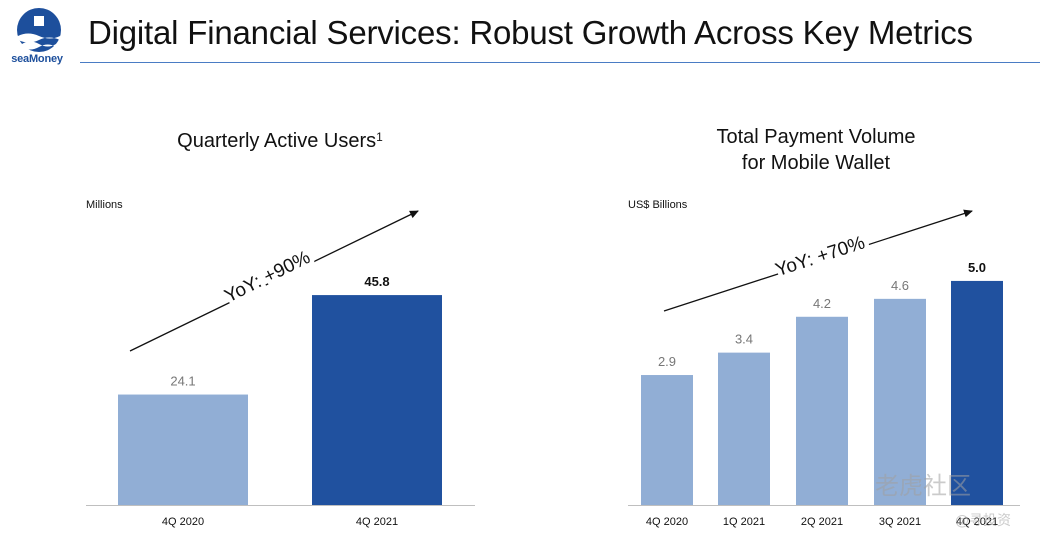 The height and width of the screenshot is (542, 1040). Describe the element at coordinates (820, 256) in the screenshot. I see `tpv-yoy-annotation: YoY: +70%` at that location.